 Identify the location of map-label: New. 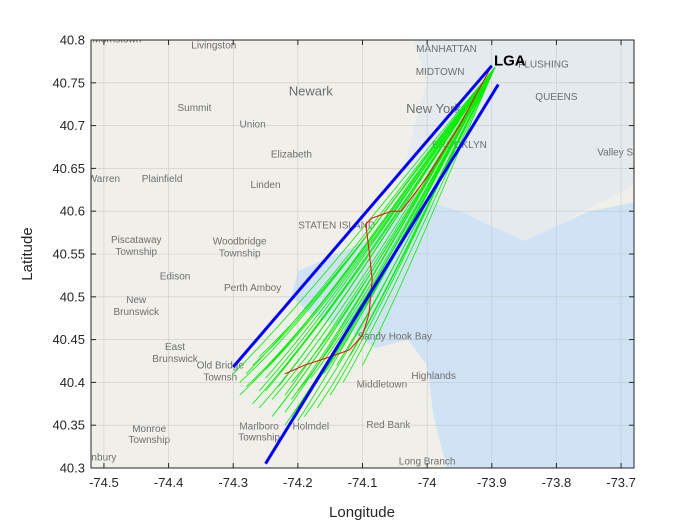
(136, 300).